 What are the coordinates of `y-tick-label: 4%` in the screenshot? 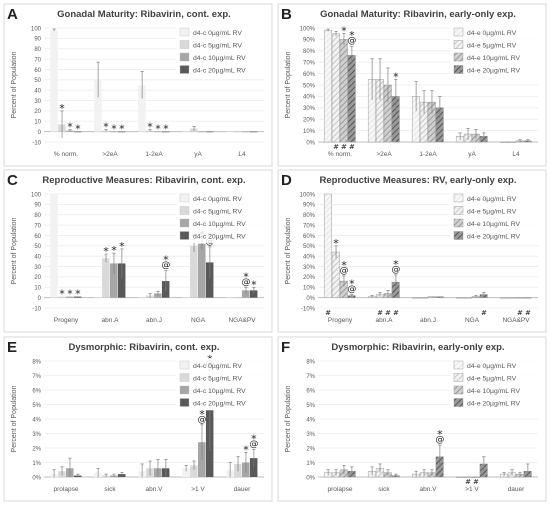 It's located at (36, 420).